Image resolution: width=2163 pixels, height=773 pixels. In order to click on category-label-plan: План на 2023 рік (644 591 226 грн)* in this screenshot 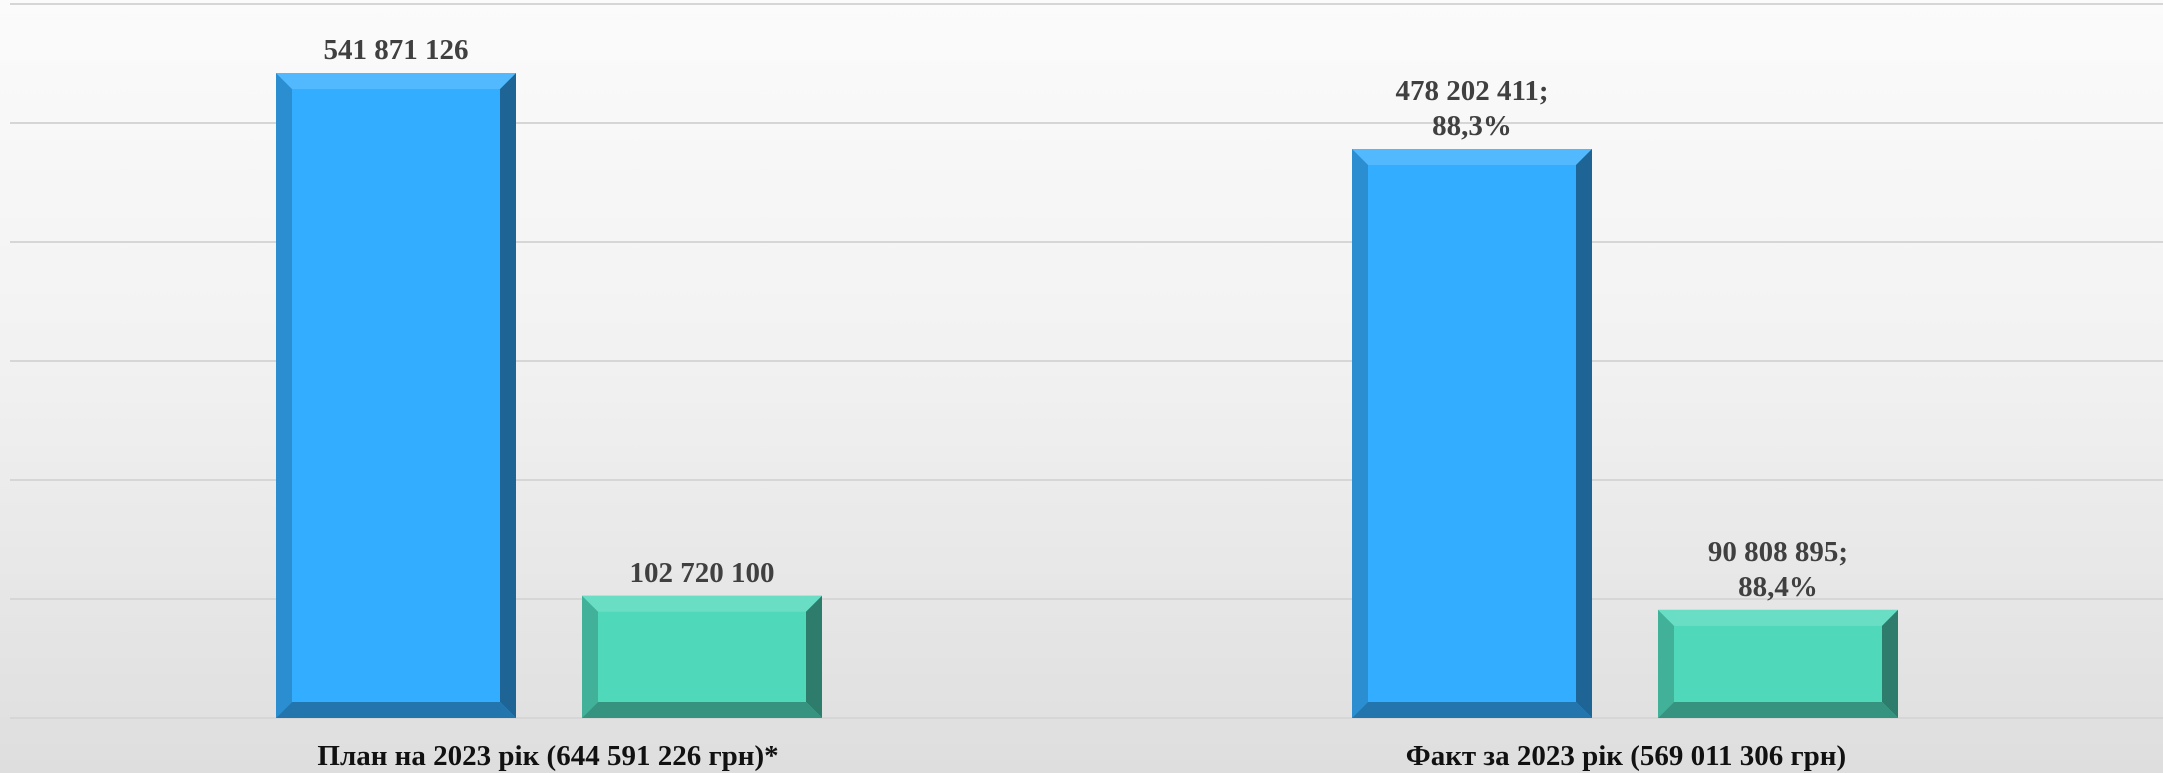, I will do `click(547, 756)`.